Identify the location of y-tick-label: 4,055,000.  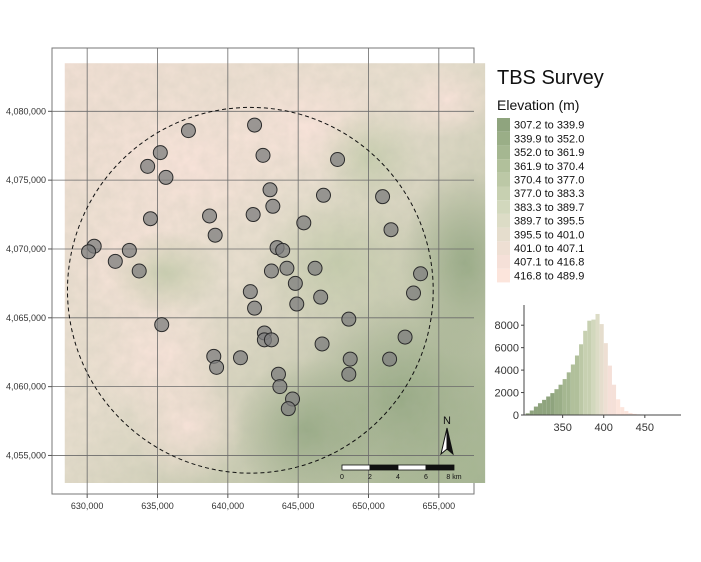
(26, 455).